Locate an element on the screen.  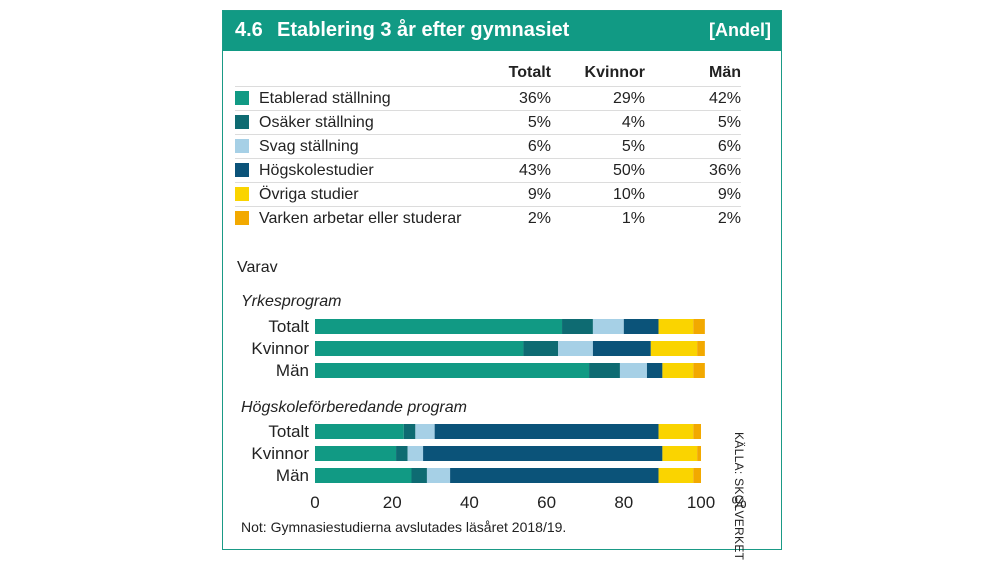
table-cell: 43% is located at coordinates (517, 170).